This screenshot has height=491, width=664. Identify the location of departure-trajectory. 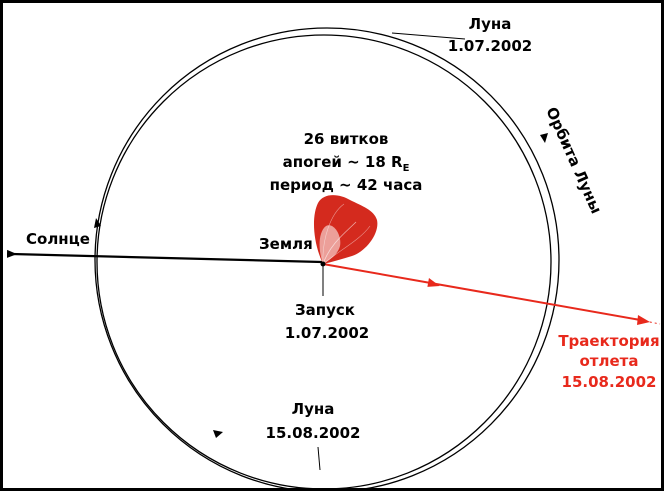
(491, 294).